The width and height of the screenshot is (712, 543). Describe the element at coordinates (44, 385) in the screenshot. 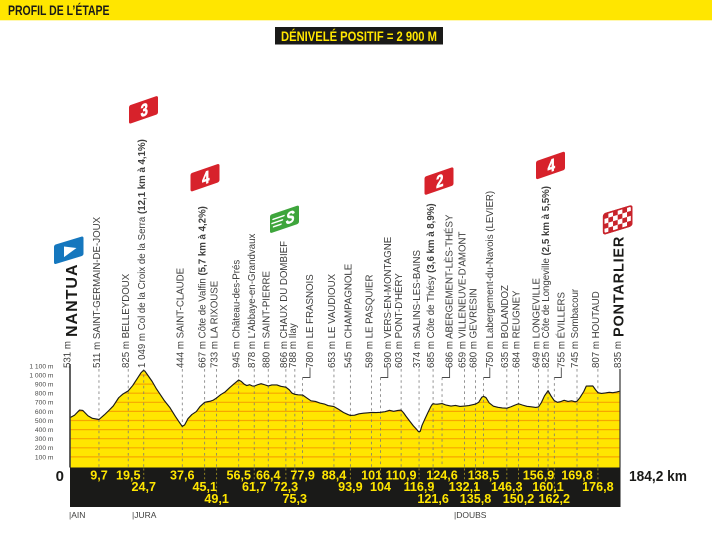

I see `svg-text: 900 m` at that location.